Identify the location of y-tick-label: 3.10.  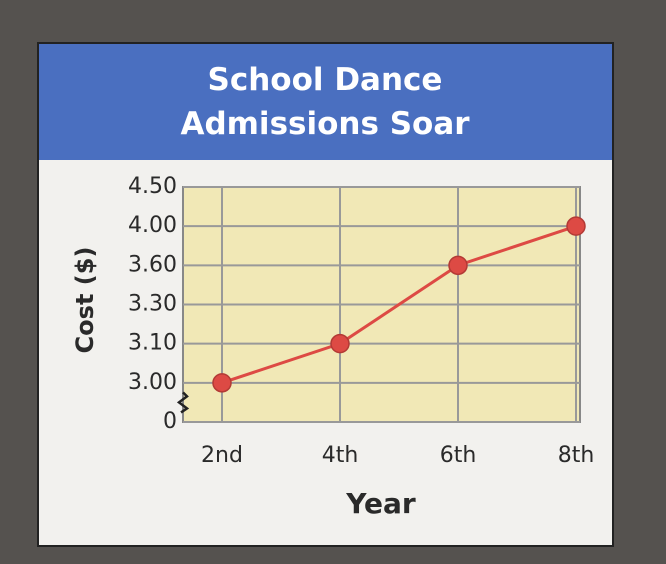
(152, 343).